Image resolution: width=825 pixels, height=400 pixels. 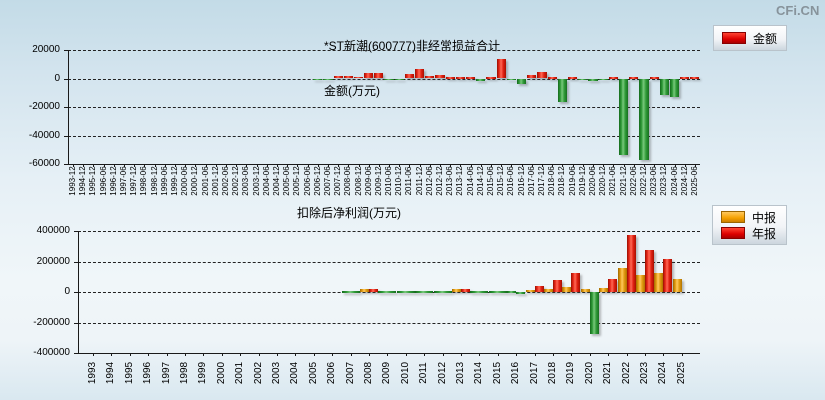 I want to click on y-tick-label: -60000, so click(x=44, y=163).